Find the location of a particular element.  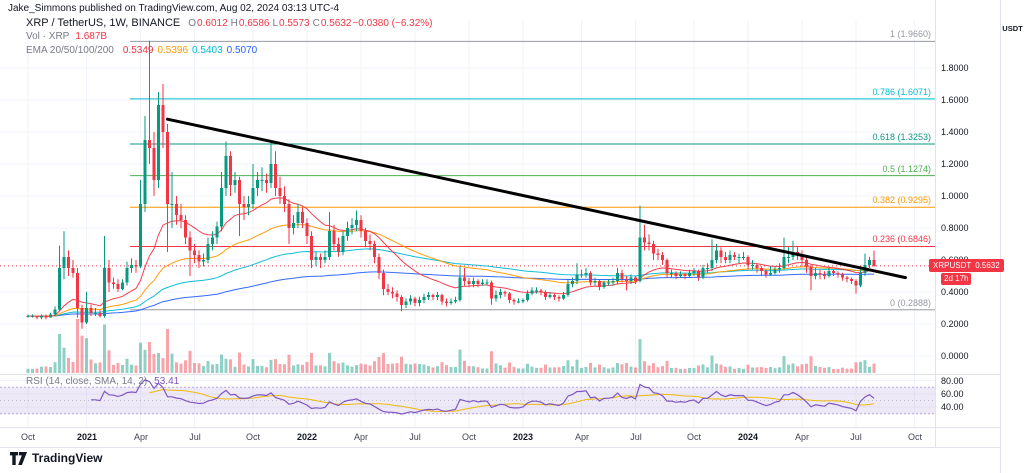

time-axis-separator is located at coordinates (500, 427).